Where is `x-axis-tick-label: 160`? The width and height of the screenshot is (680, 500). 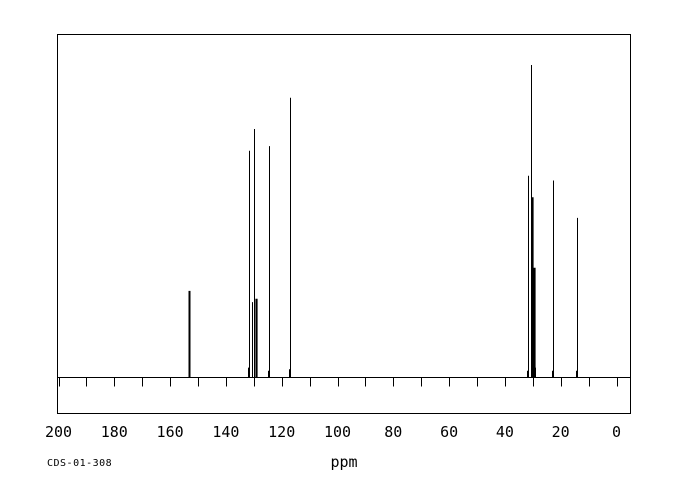 x-axis-tick-label: 160 is located at coordinates (170, 432).